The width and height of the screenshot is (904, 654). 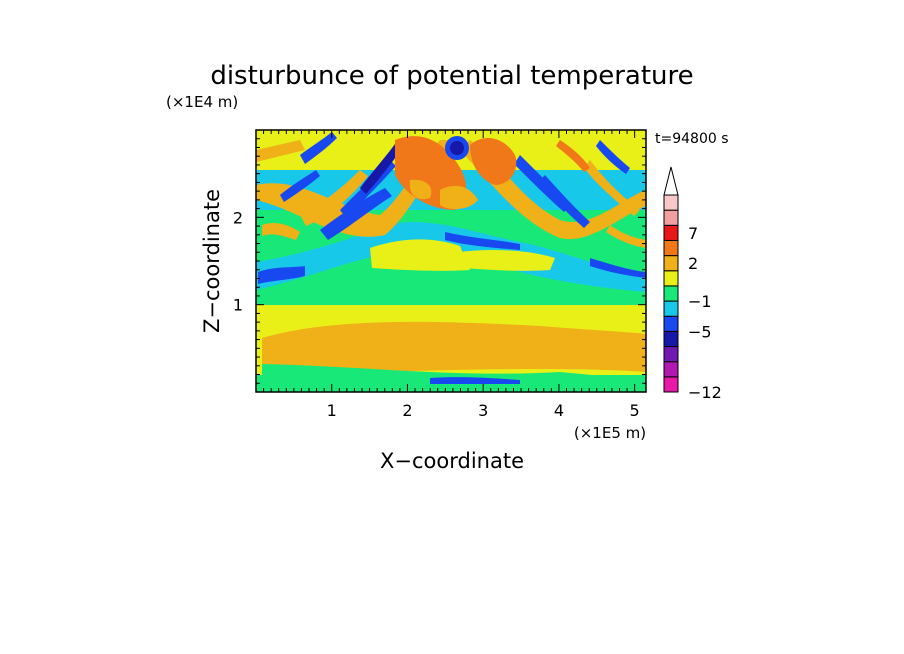 I want to click on colorbar-label: 2, so click(x=693, y=263).